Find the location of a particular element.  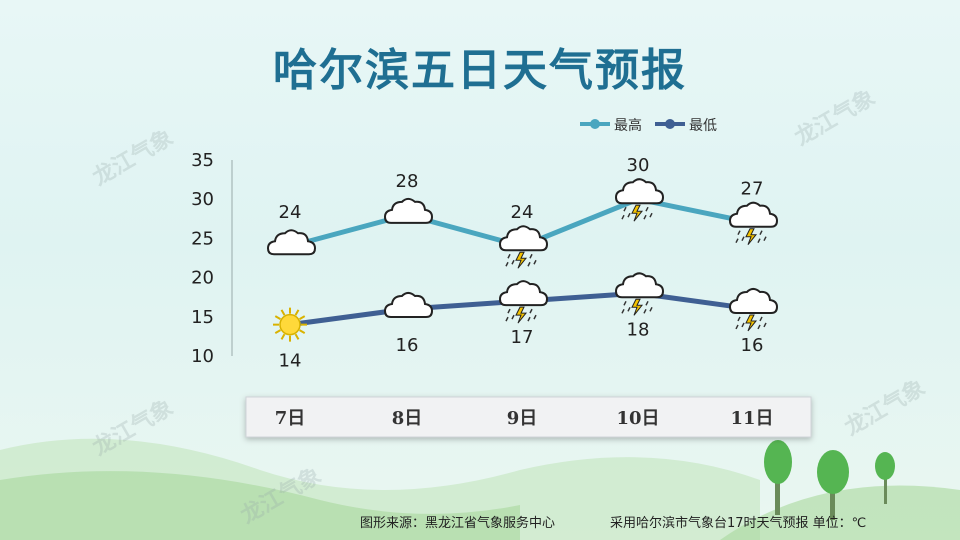

y-axis-ticks: 10 15 20 25 30 35 is located at coordinates (202, 258).